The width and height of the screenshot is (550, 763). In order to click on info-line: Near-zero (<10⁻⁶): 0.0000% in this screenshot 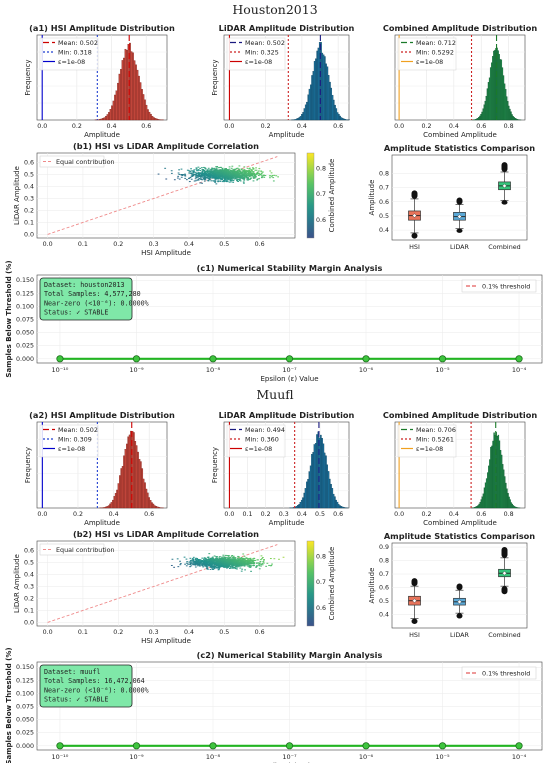, I will do `click(96, 690)`.